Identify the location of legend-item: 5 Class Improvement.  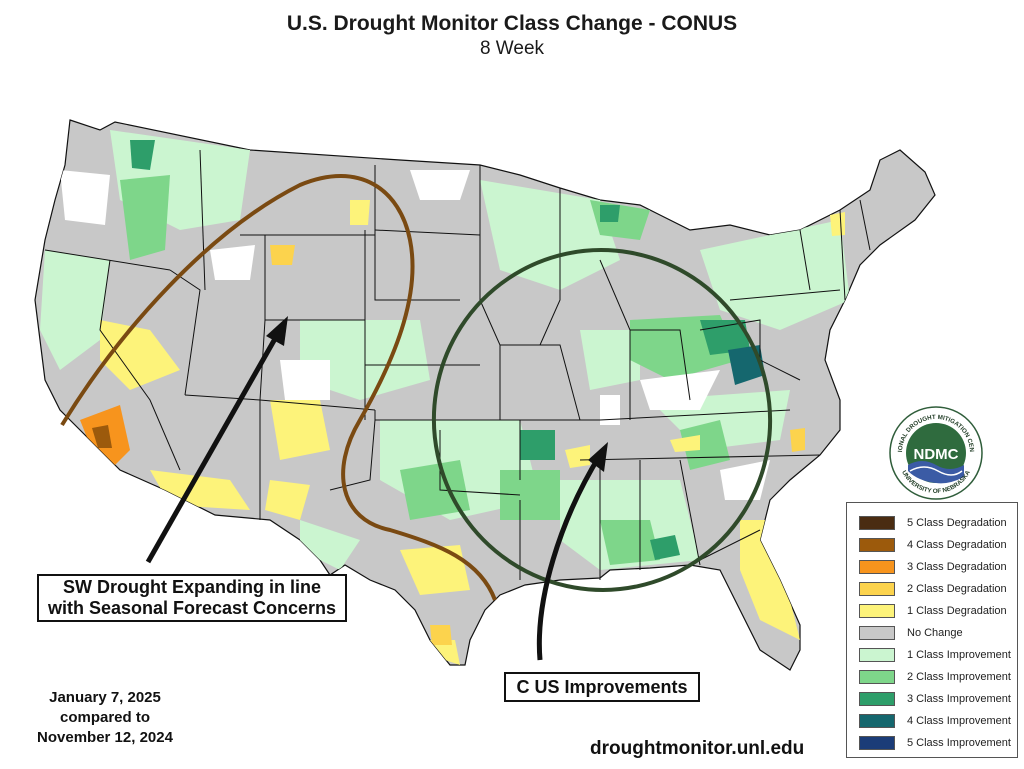
(935, 743).